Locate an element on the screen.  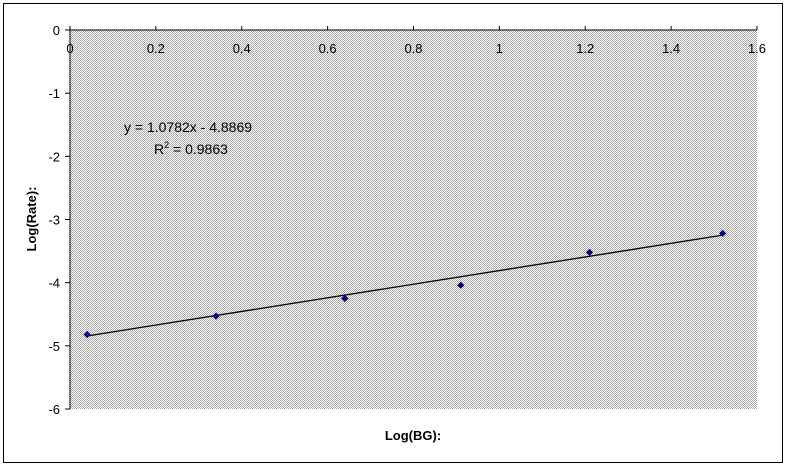
r-squared-exponent: 2 is located at coordinates (166, 145).